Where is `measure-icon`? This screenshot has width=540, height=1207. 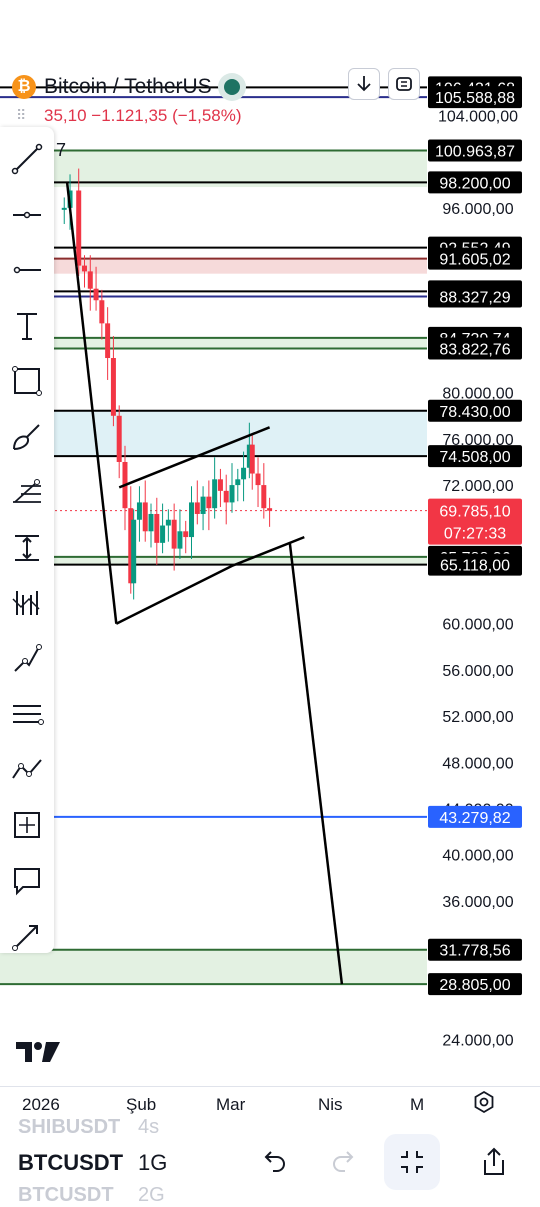
measure-icon is located at coordinates (27, 547).